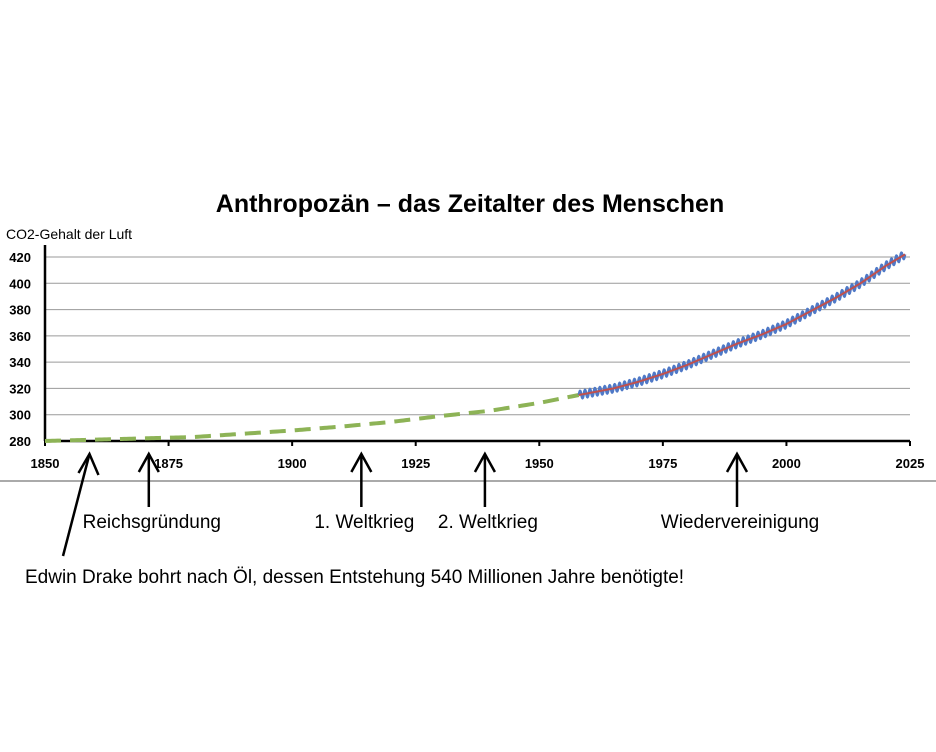  I want to click on y-tick-label-320: 320, so click(20, 388).